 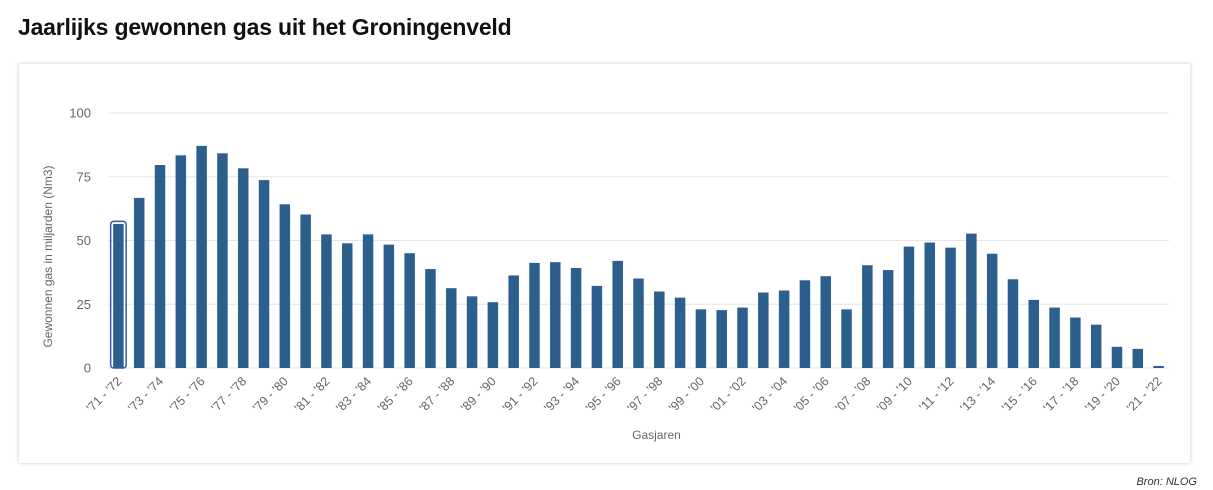 I want to click on x-tick-label: '73 - '74, so click(x=145, y=394).